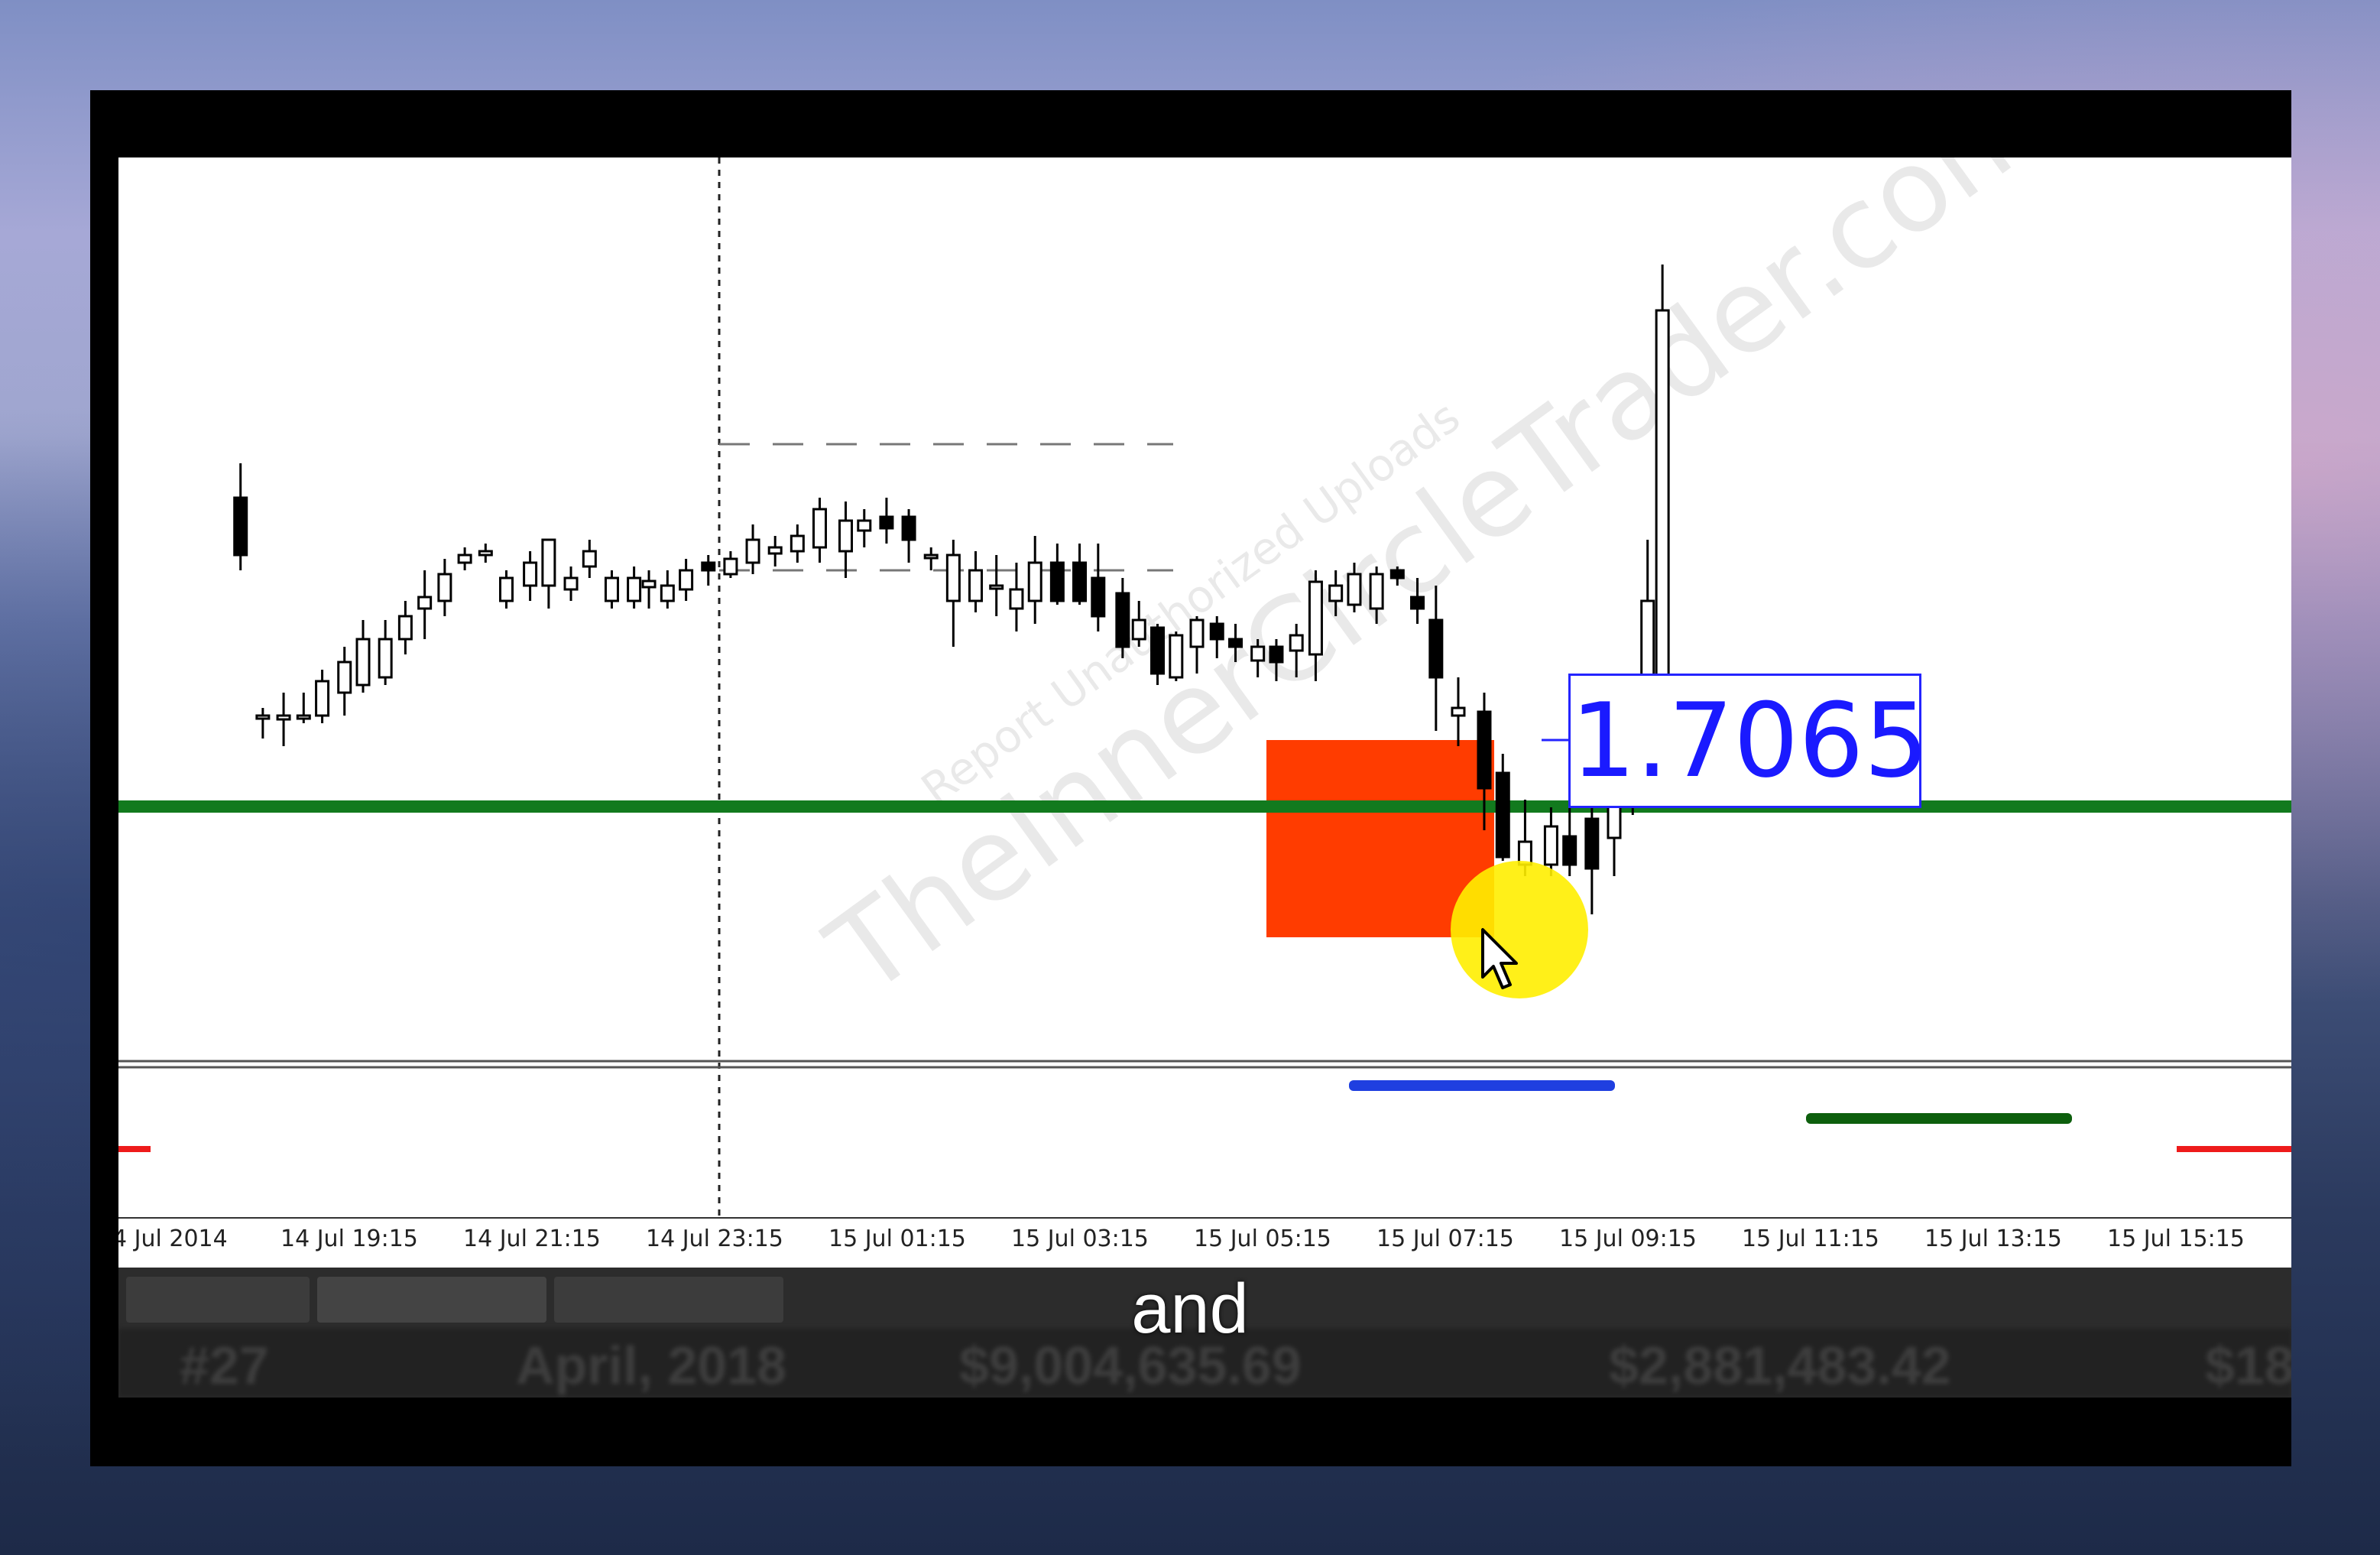  I want to click on indicator-green-segment, so click(1939, 1119).